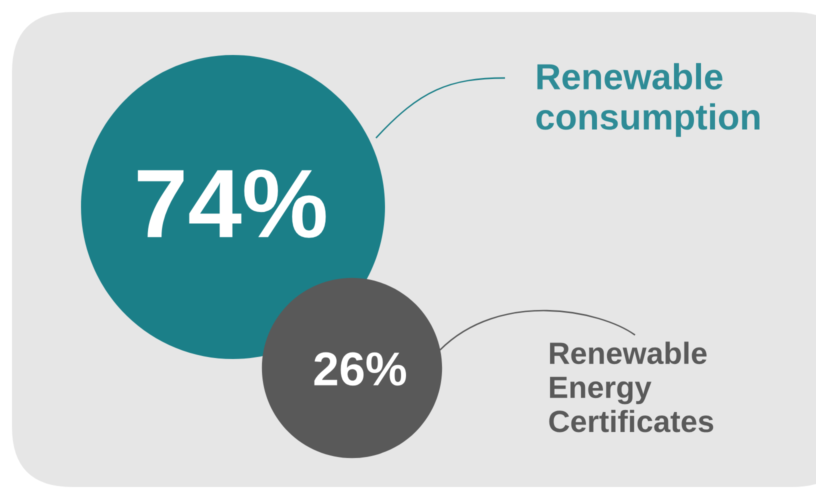  I want to click on category-label: Renewable consumption, so click(648, 100).